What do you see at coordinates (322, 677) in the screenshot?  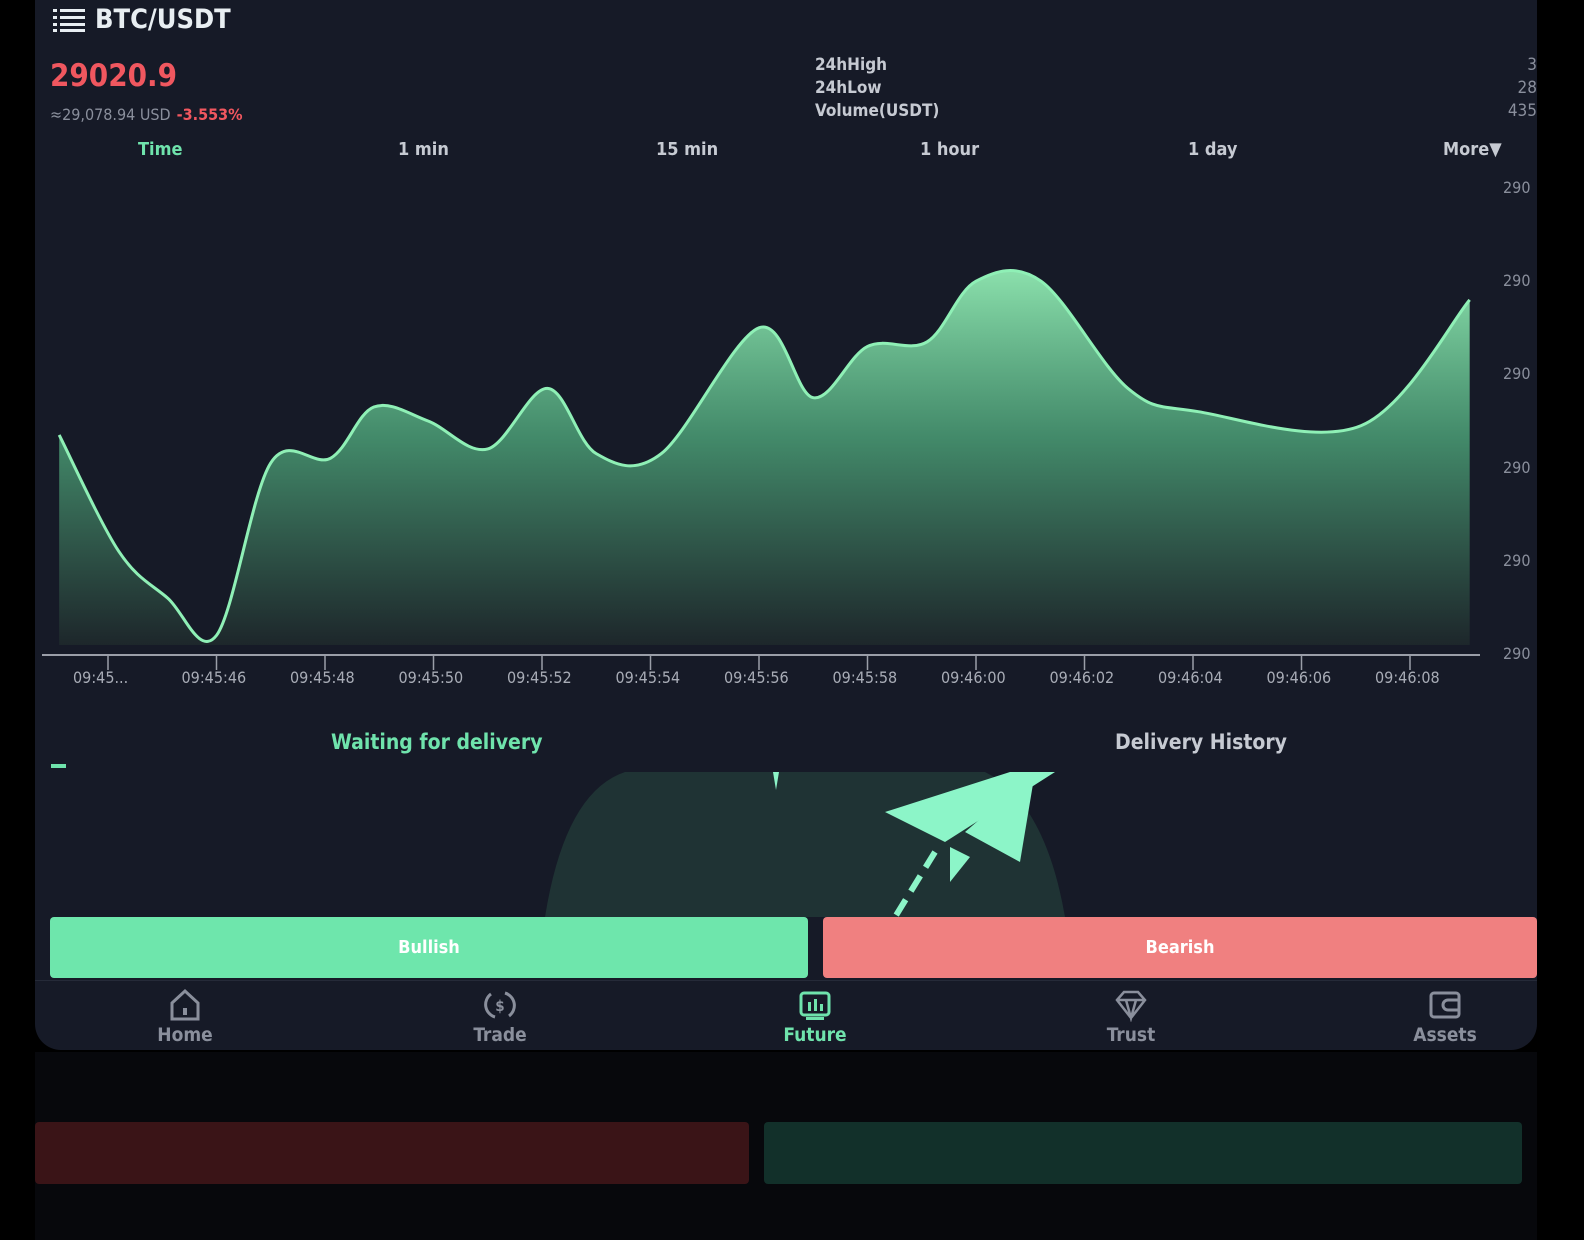 I see `x-tick-label: 09:45:48` at bounding box center [322, 677].